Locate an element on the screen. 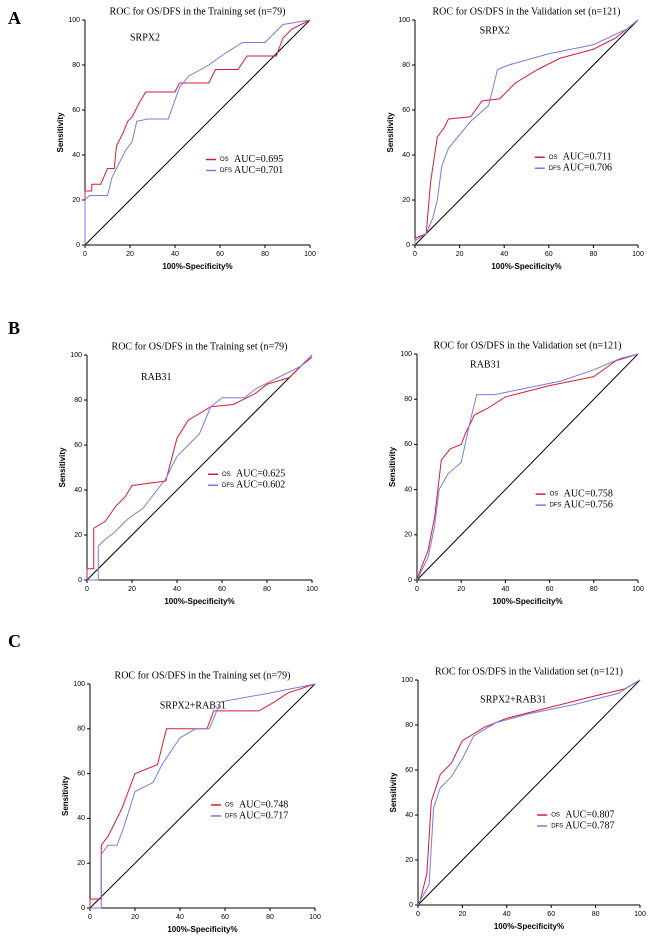 The width and height of the screenshot is (651, 938). annotation: SRPX2 is located at coordinates (495, 31).